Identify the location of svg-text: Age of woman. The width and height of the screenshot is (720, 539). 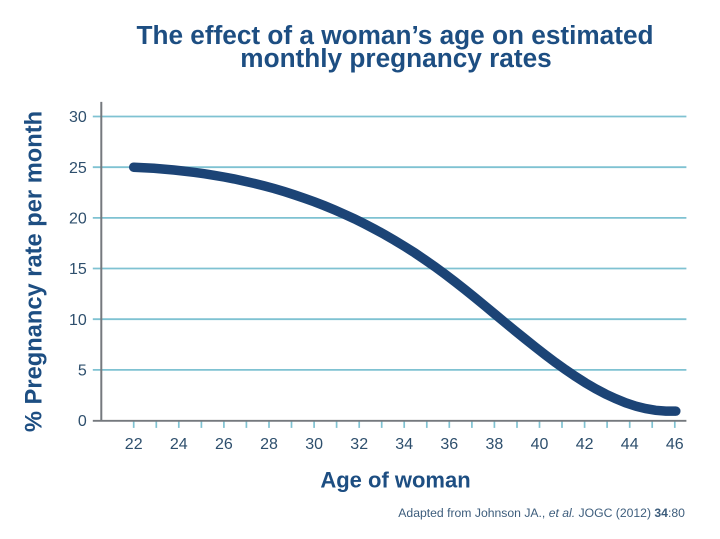
(395, 480).